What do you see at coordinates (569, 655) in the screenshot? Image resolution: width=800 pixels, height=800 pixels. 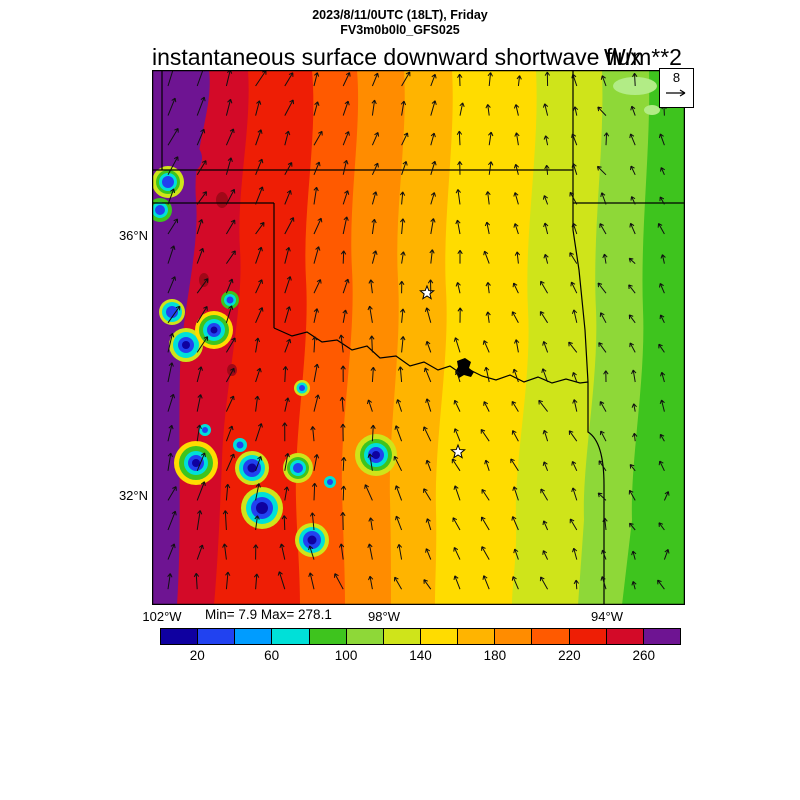 I see `colorbar-tick: 220` at bounding box center [569, 655].